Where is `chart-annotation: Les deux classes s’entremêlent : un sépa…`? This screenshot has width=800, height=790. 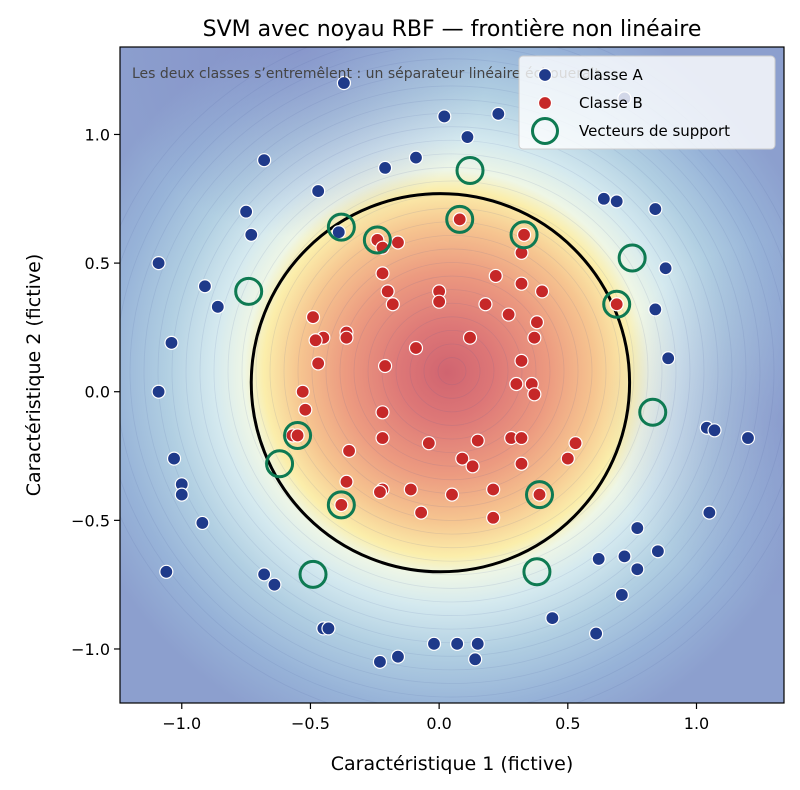 chart-annotation: Les deux classes s’entremêlent : un sépa… is located at coordinates (368, 74).